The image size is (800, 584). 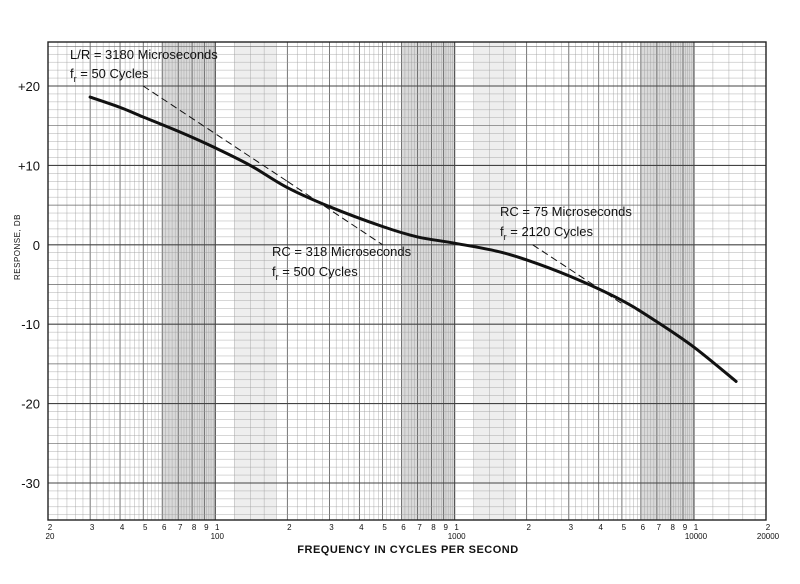 What do you see at coordinates (407, 550) in the screenshot?
I see `x-axis-title: FREQUENCY IN CYCLES PER SECOND` at bounding box center [407, 550].